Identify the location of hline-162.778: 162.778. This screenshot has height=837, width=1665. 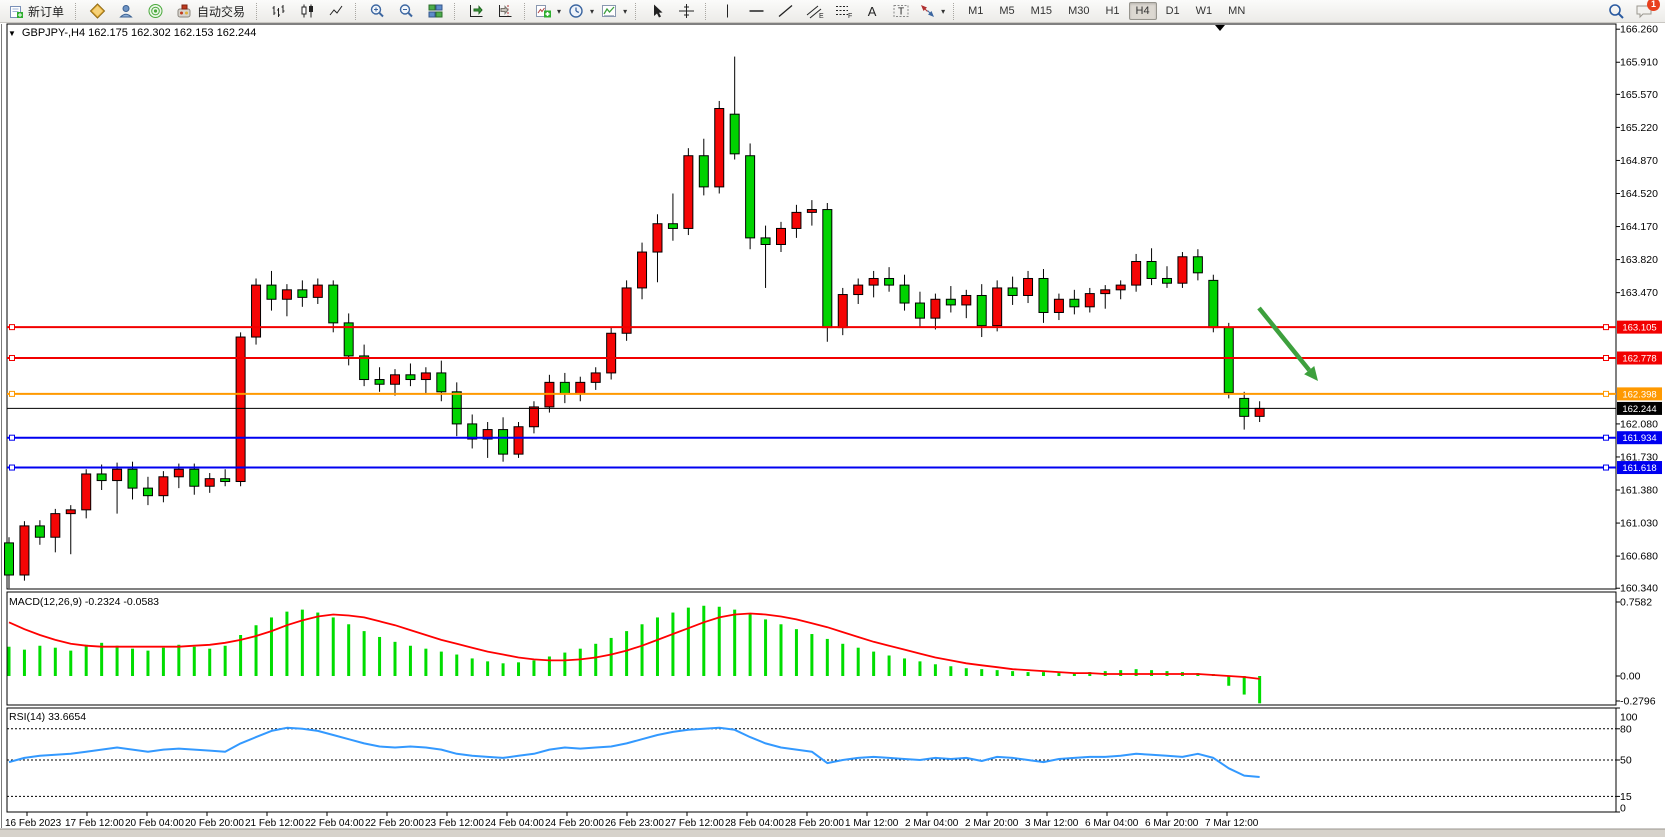
(834, 358).